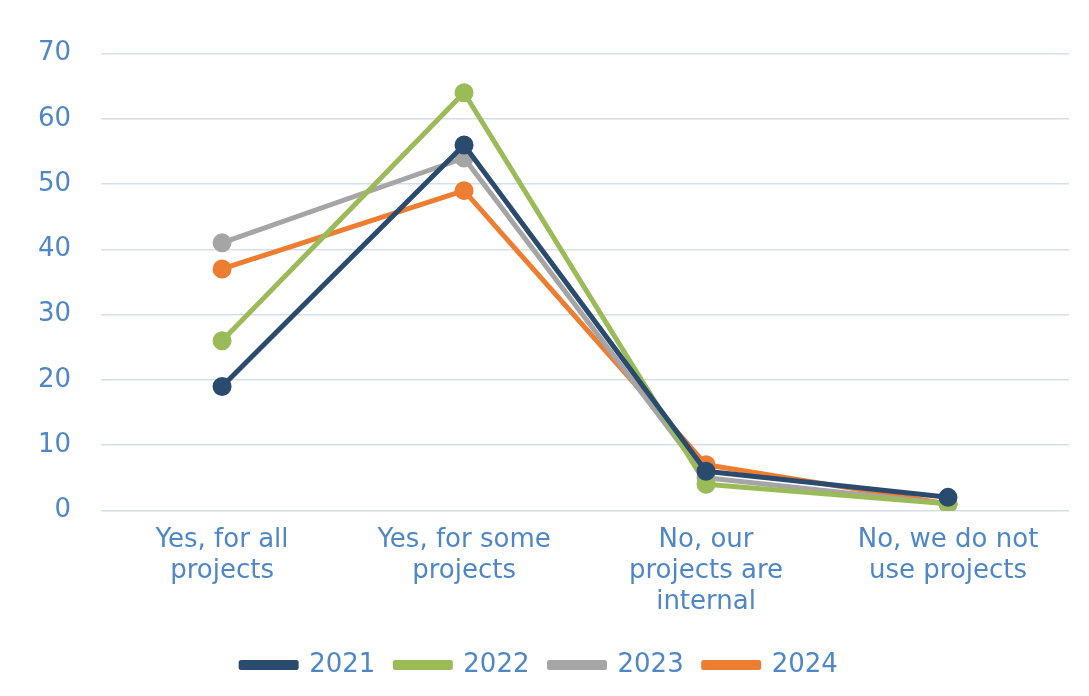 Image resolution: width=1089 pixels, height=696 pixels. I want to click on x-tick-label: No, our projects are internal, so click(706, 569).